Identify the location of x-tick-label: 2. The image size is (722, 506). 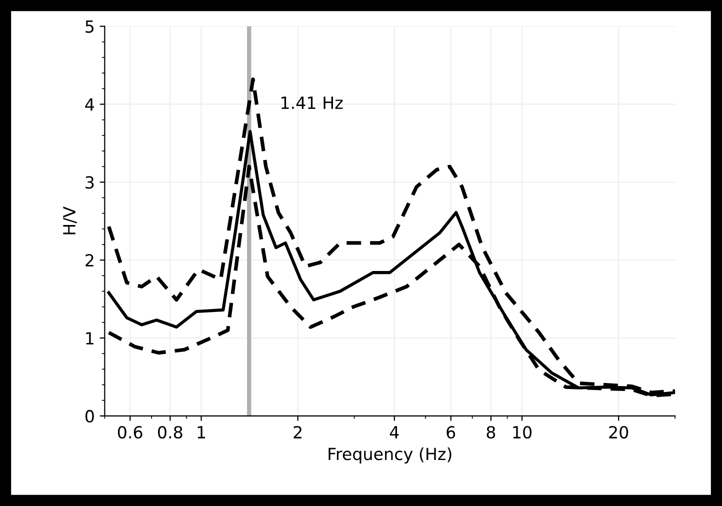
(298, 432).